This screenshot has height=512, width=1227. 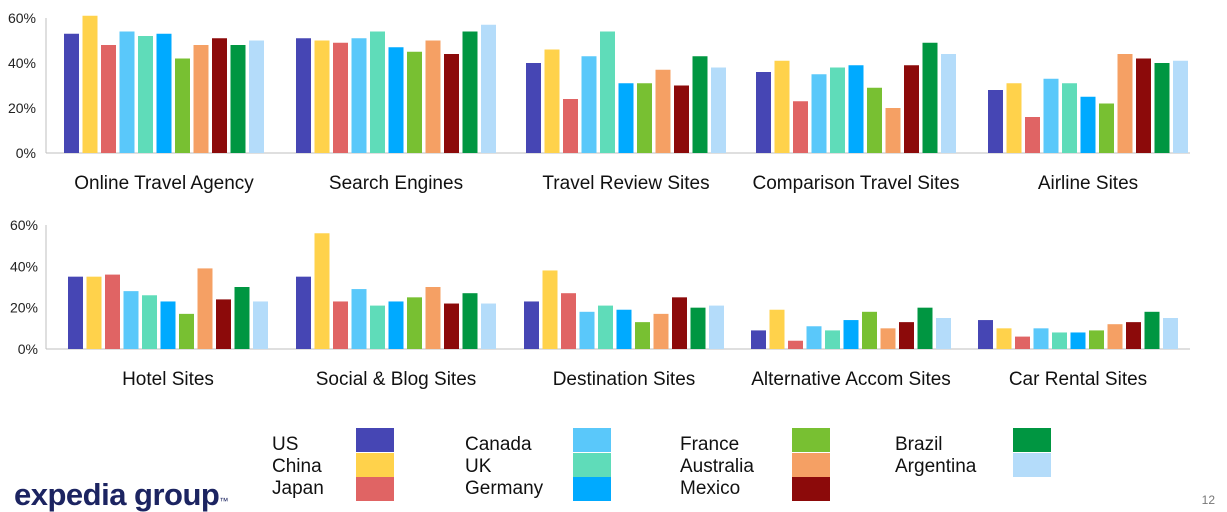 What do you see at coordinates (851, 379) in the screenshot?
I see `category-label: Alternative Accom Sites` at bounding box center [851, 379].